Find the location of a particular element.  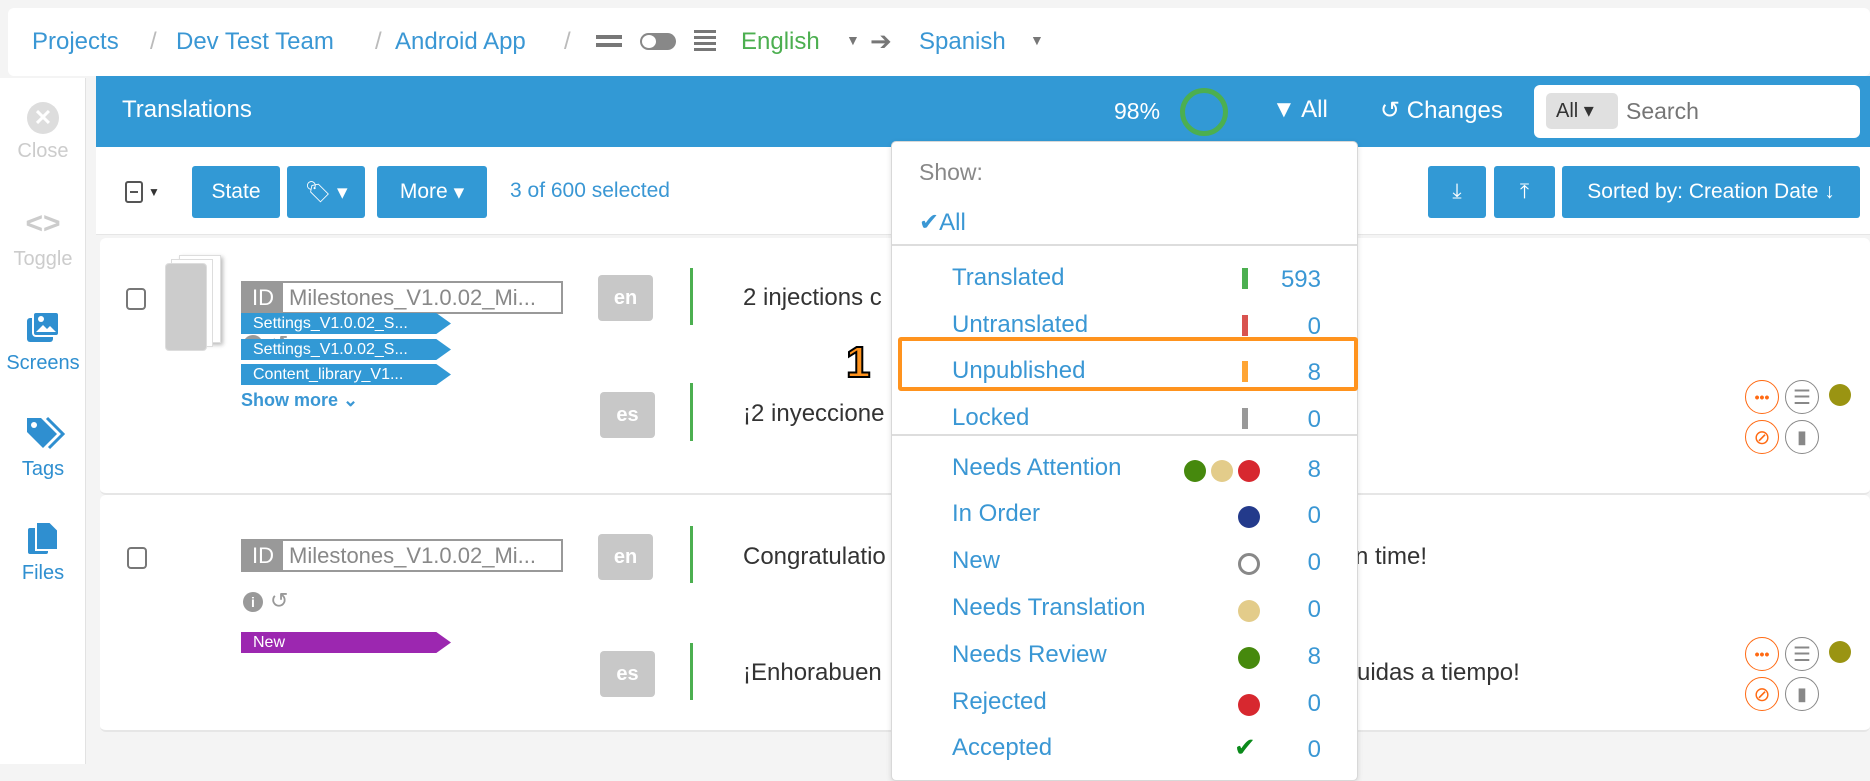

filter-option-locked: Locked 0 is located at coordinates (1124, 418).